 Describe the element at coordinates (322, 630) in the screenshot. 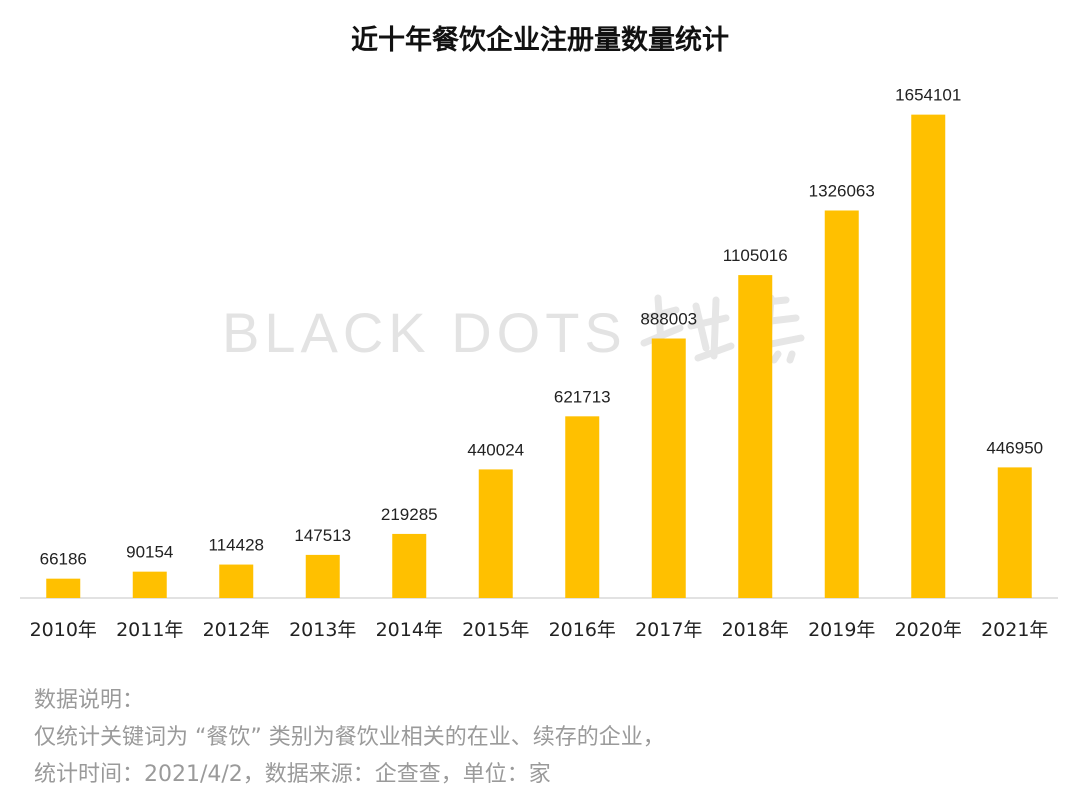

I see `x-tick-label: 2013年` at that location.